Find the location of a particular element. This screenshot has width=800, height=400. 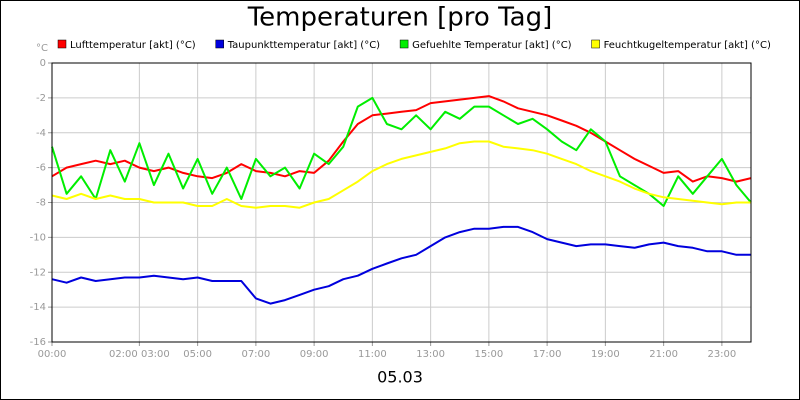

y-tick-label: -14 is located at coordinates (38, 307).